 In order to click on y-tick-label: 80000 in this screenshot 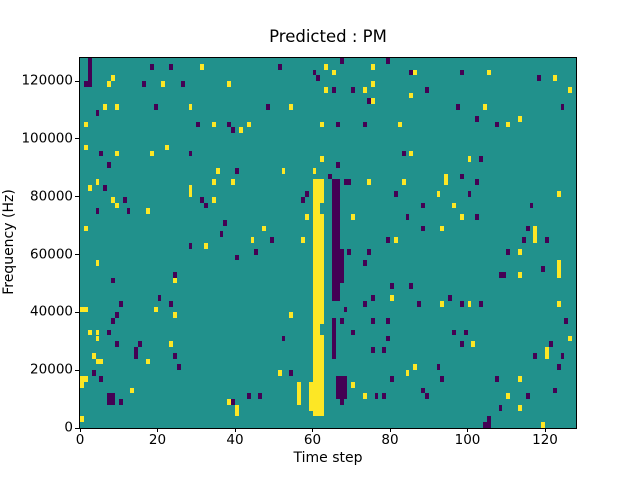, I will do `click(51, 196)`.